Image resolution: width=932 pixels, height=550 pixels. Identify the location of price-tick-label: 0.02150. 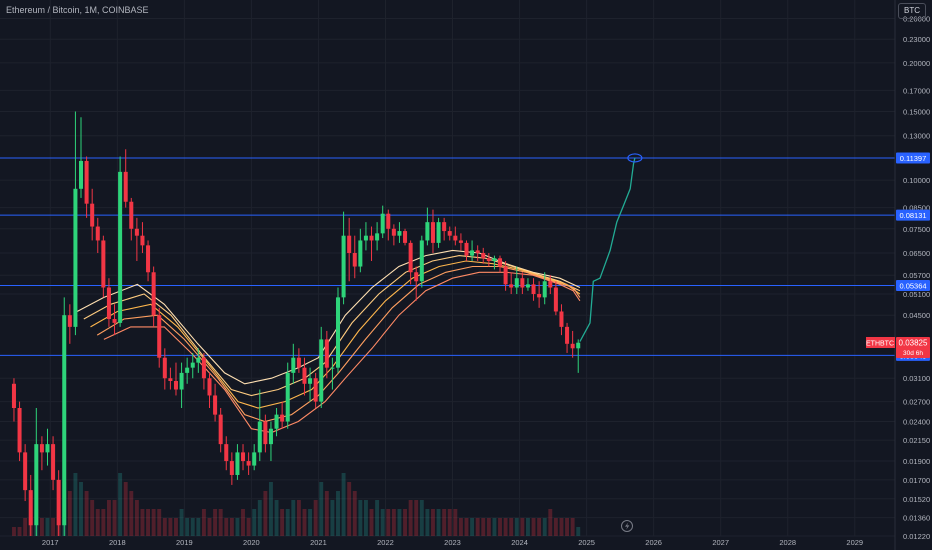
(916, 440).